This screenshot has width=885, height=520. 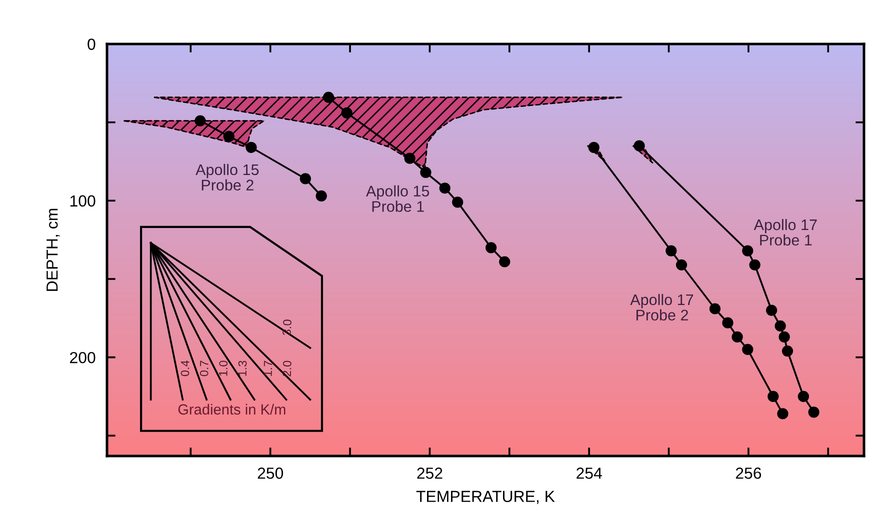 What do you see at coordinates (429, 473) in the screenshot?
I see `x-tick-label: 252` at bounding box center [429, 473].